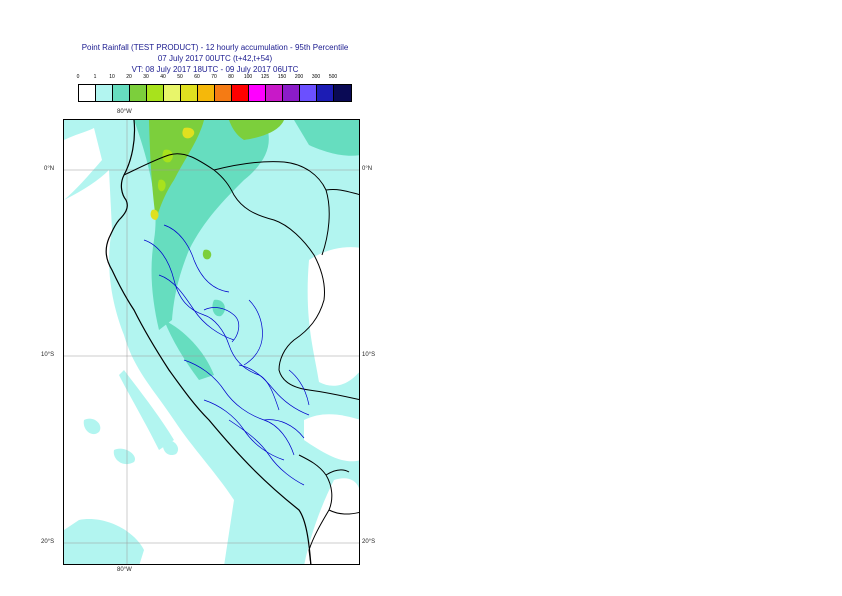  What do you see at coordinates (282, 77) in the screenshot?
I see `legend-threshold-label: 150` at bounding box center [282, 77].